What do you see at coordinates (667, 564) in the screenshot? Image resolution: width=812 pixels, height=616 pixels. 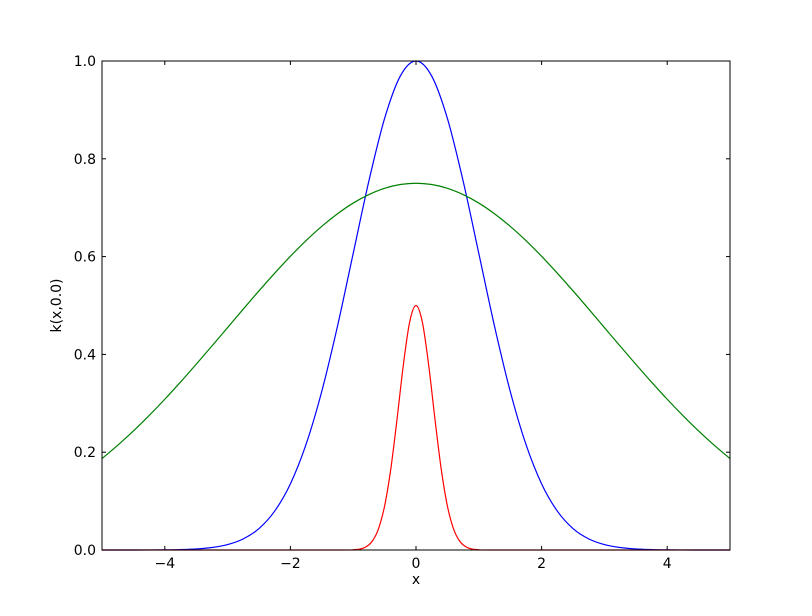 I see `x-tick-label: 4` at bounding box center [667, 564].